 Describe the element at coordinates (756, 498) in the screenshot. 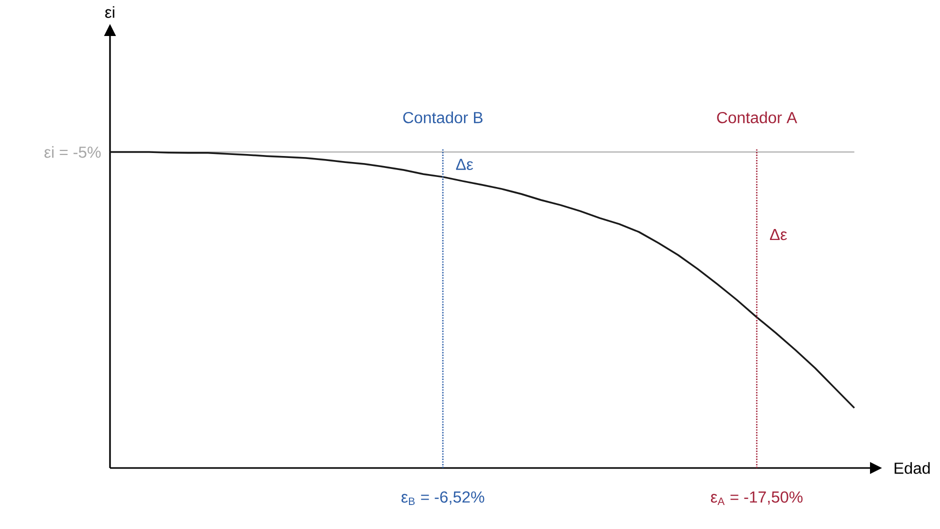

I see `text: ε$_{A}$ = -17,50%` at that location.